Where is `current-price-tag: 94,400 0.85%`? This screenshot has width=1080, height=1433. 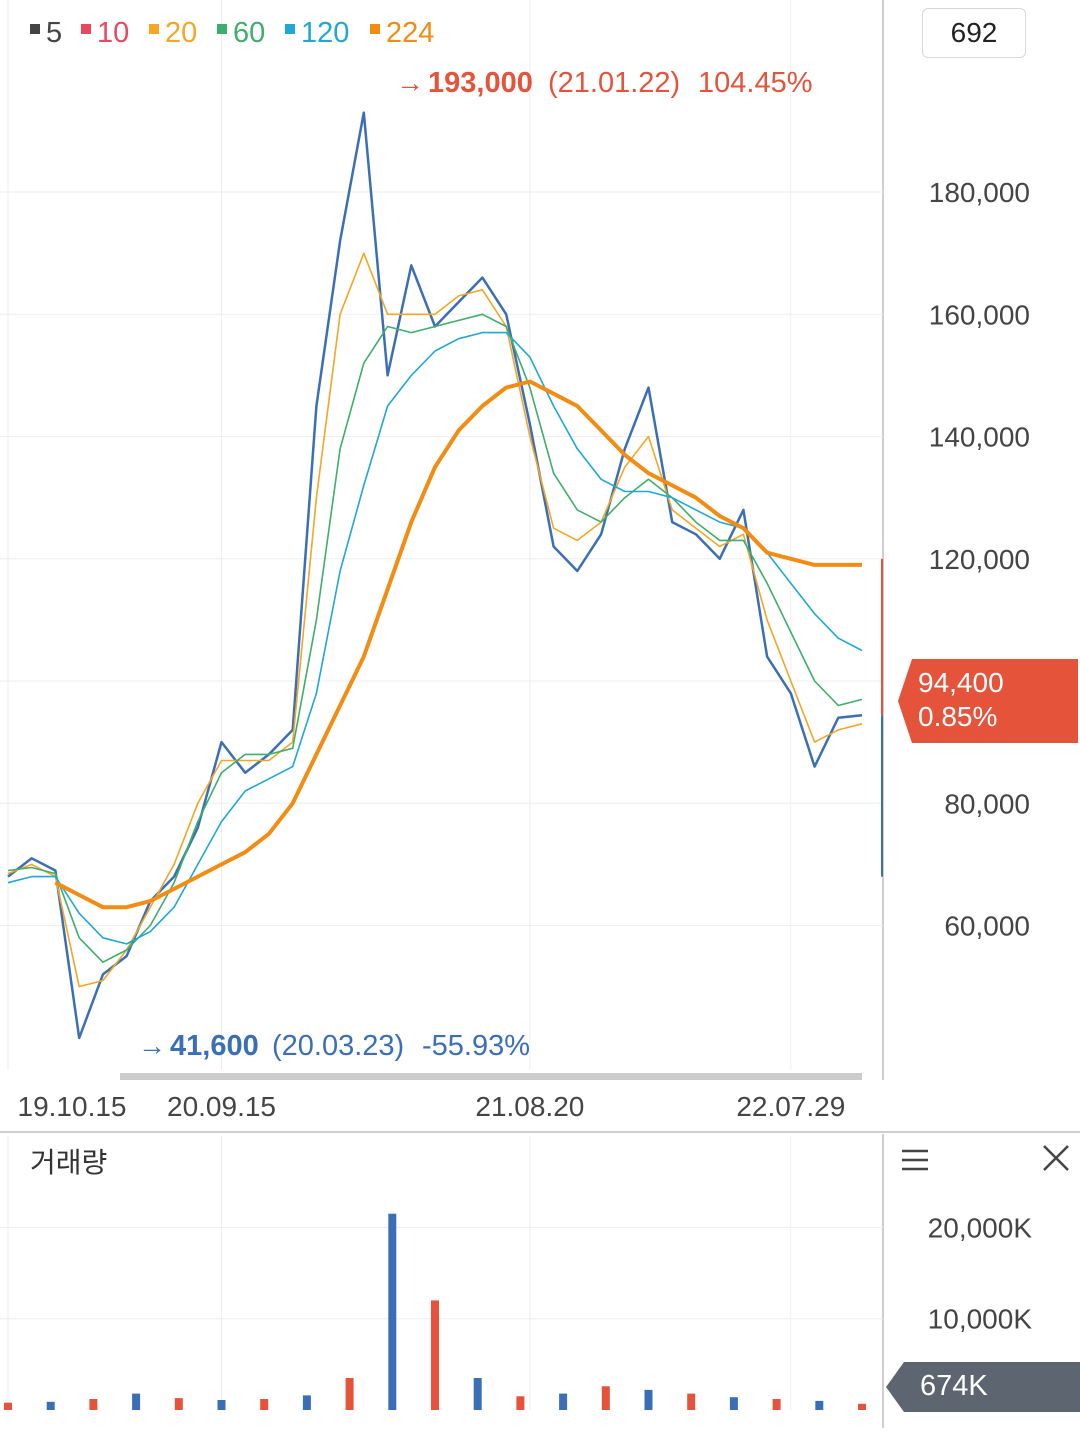
current-price-tag: 94,400 0.85% is located at coordinates (988, 701).